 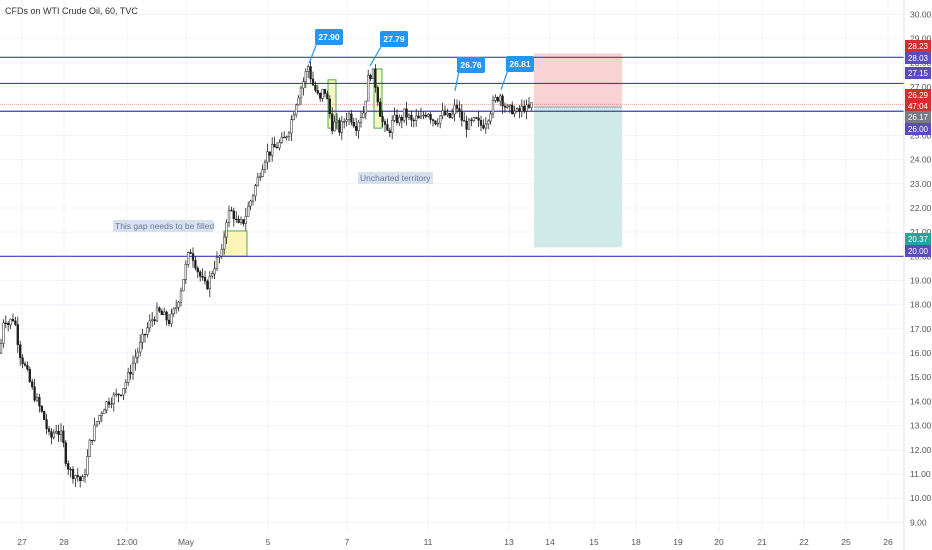 I want to click on x-tick-label: 21, so click(x=762, y=542).